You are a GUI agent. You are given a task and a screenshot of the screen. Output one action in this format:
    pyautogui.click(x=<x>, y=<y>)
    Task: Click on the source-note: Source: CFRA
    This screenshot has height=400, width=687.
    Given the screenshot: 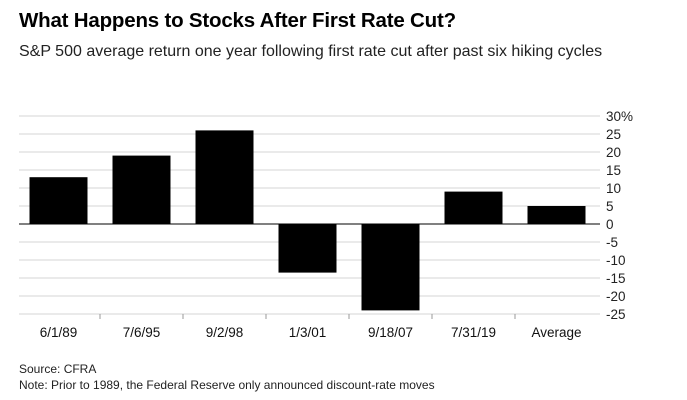 What is the action you would take?
    pyautogui.click(x=58, y=369)
    